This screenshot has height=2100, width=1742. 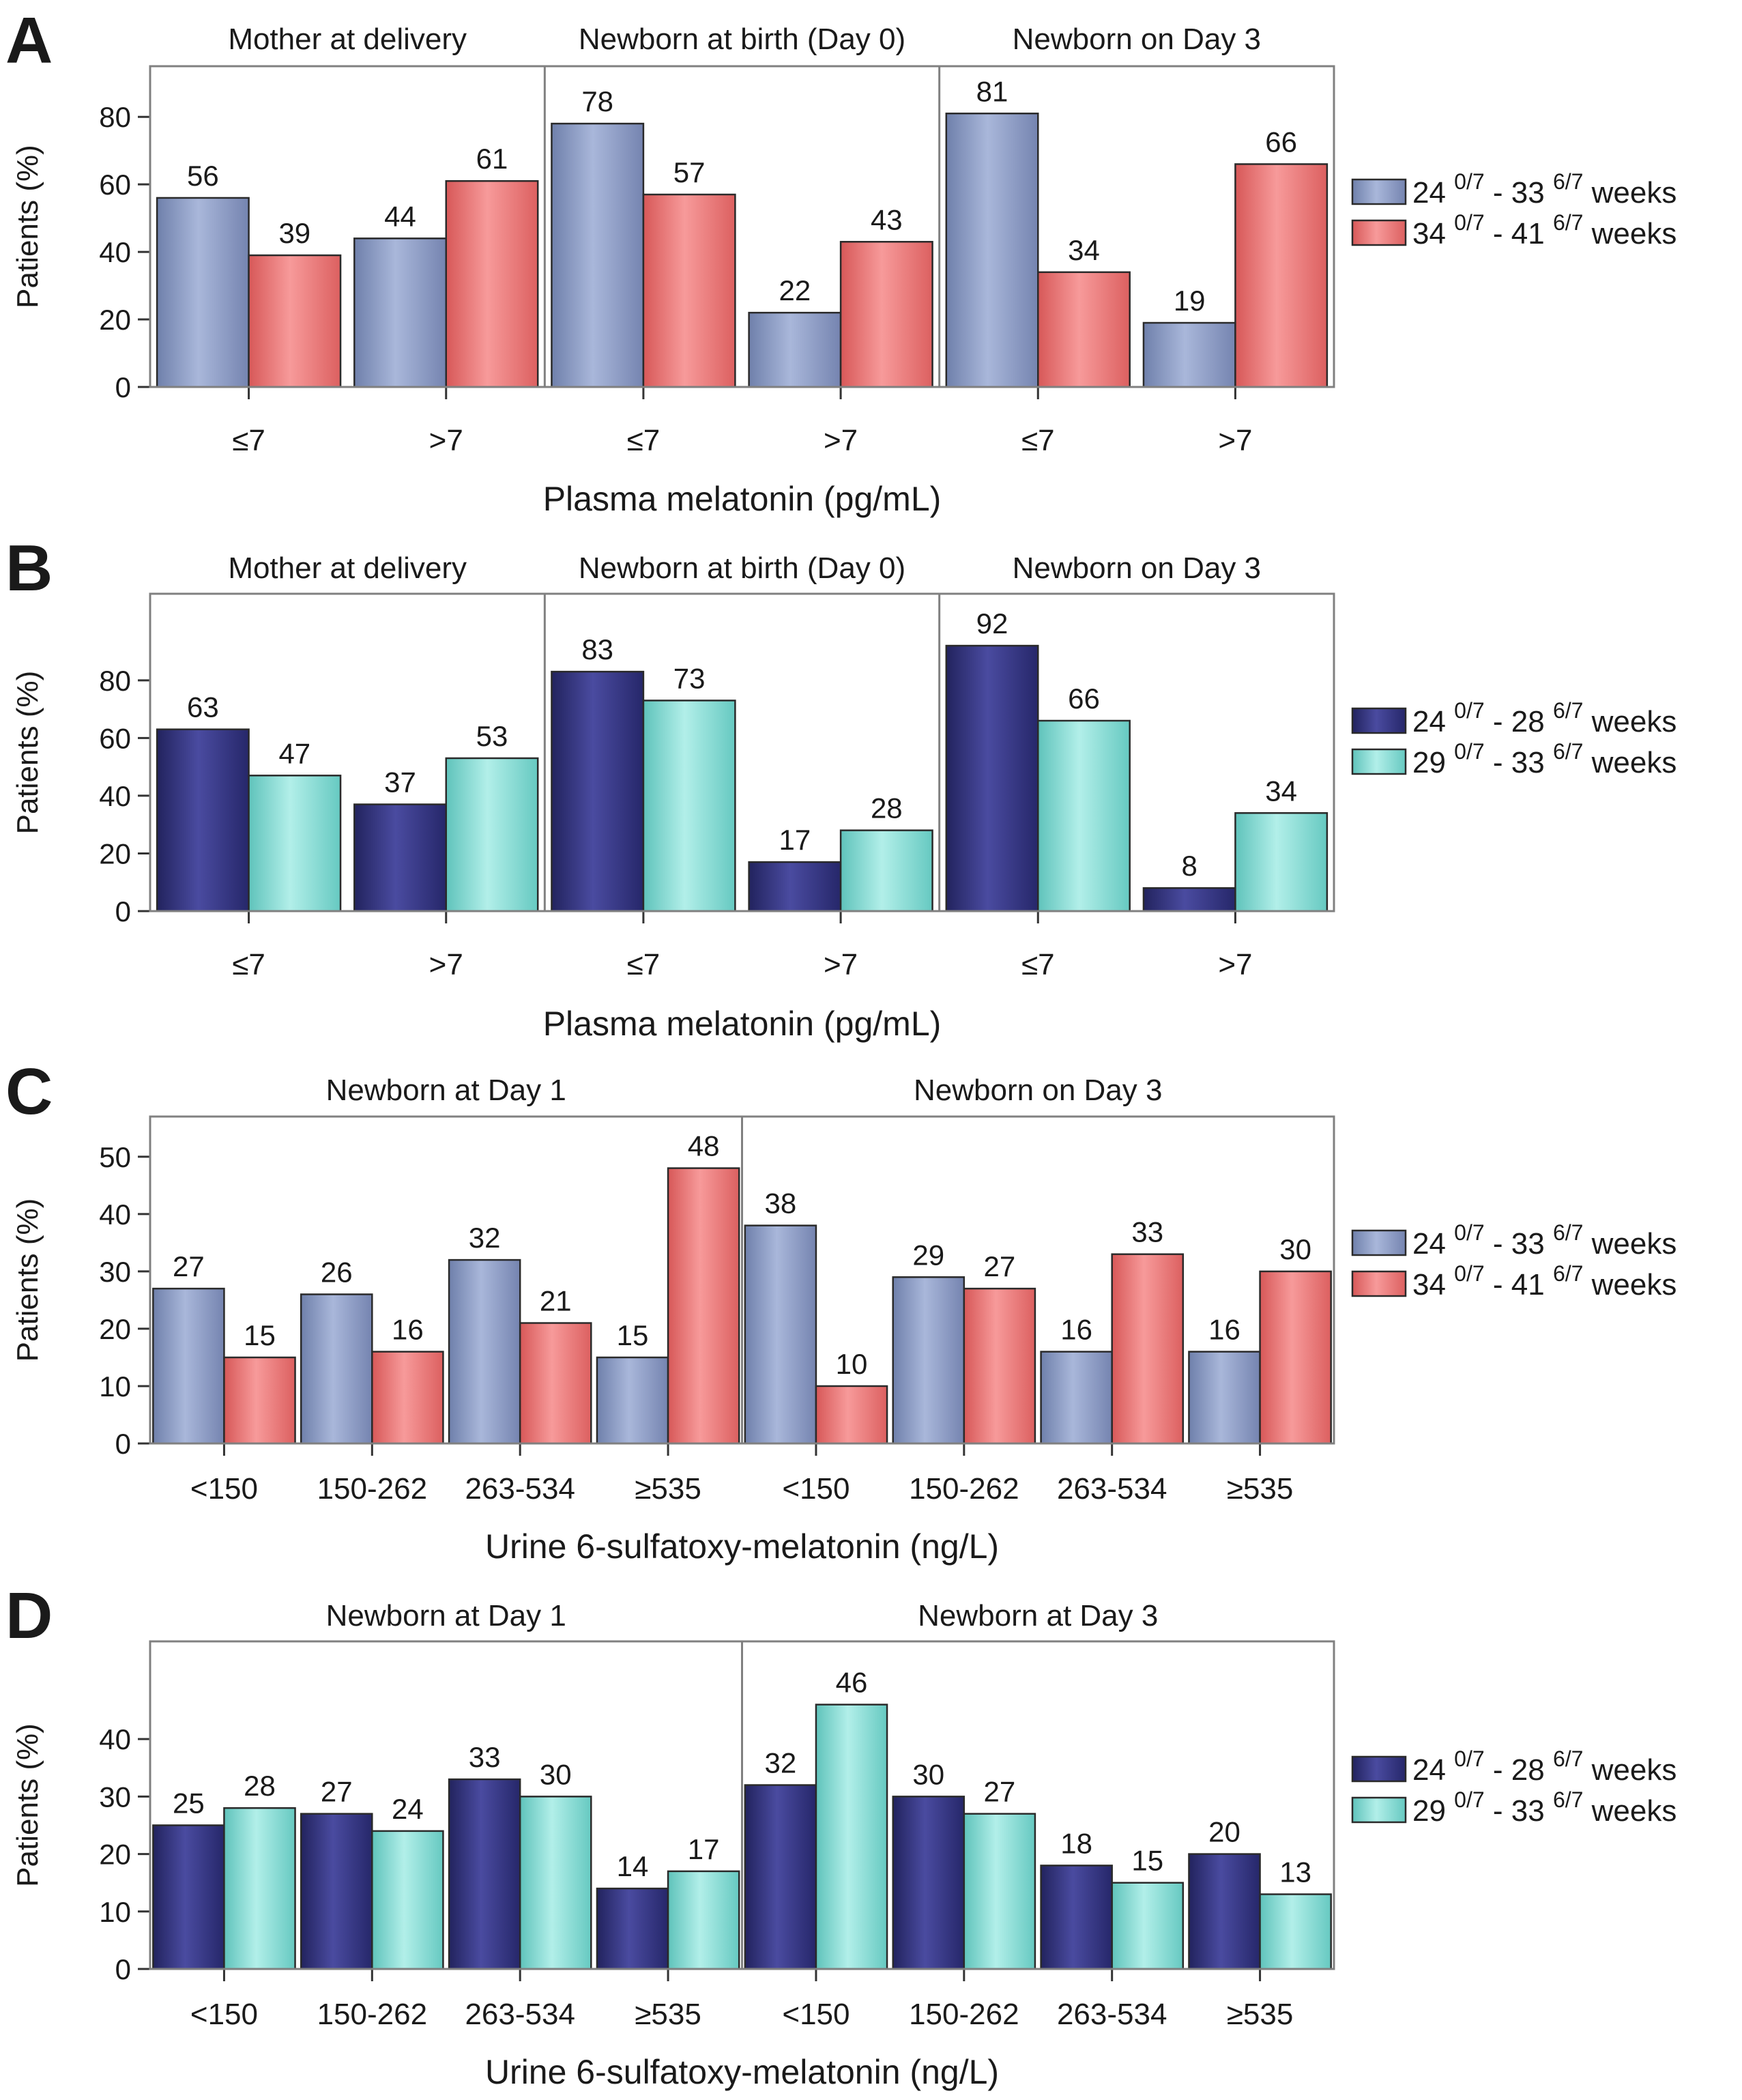 I want to click on facet-1: Mother at delivery ≤7 63 47 >7 37 53, so click(x=347, y=766).